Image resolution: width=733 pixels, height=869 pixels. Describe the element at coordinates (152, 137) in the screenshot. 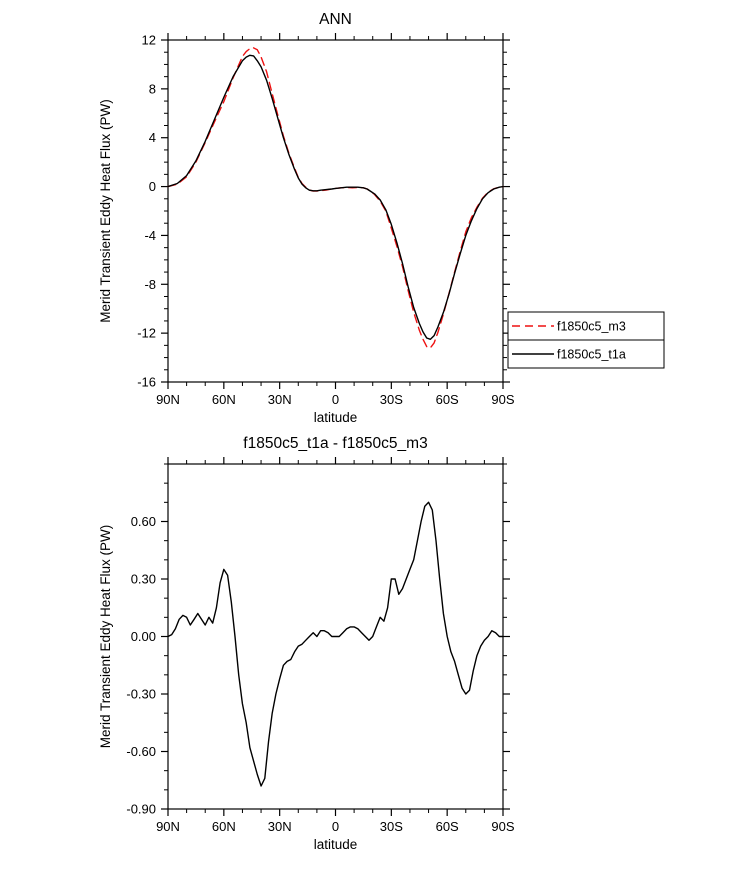

I see `svg-text: 4` at that location.